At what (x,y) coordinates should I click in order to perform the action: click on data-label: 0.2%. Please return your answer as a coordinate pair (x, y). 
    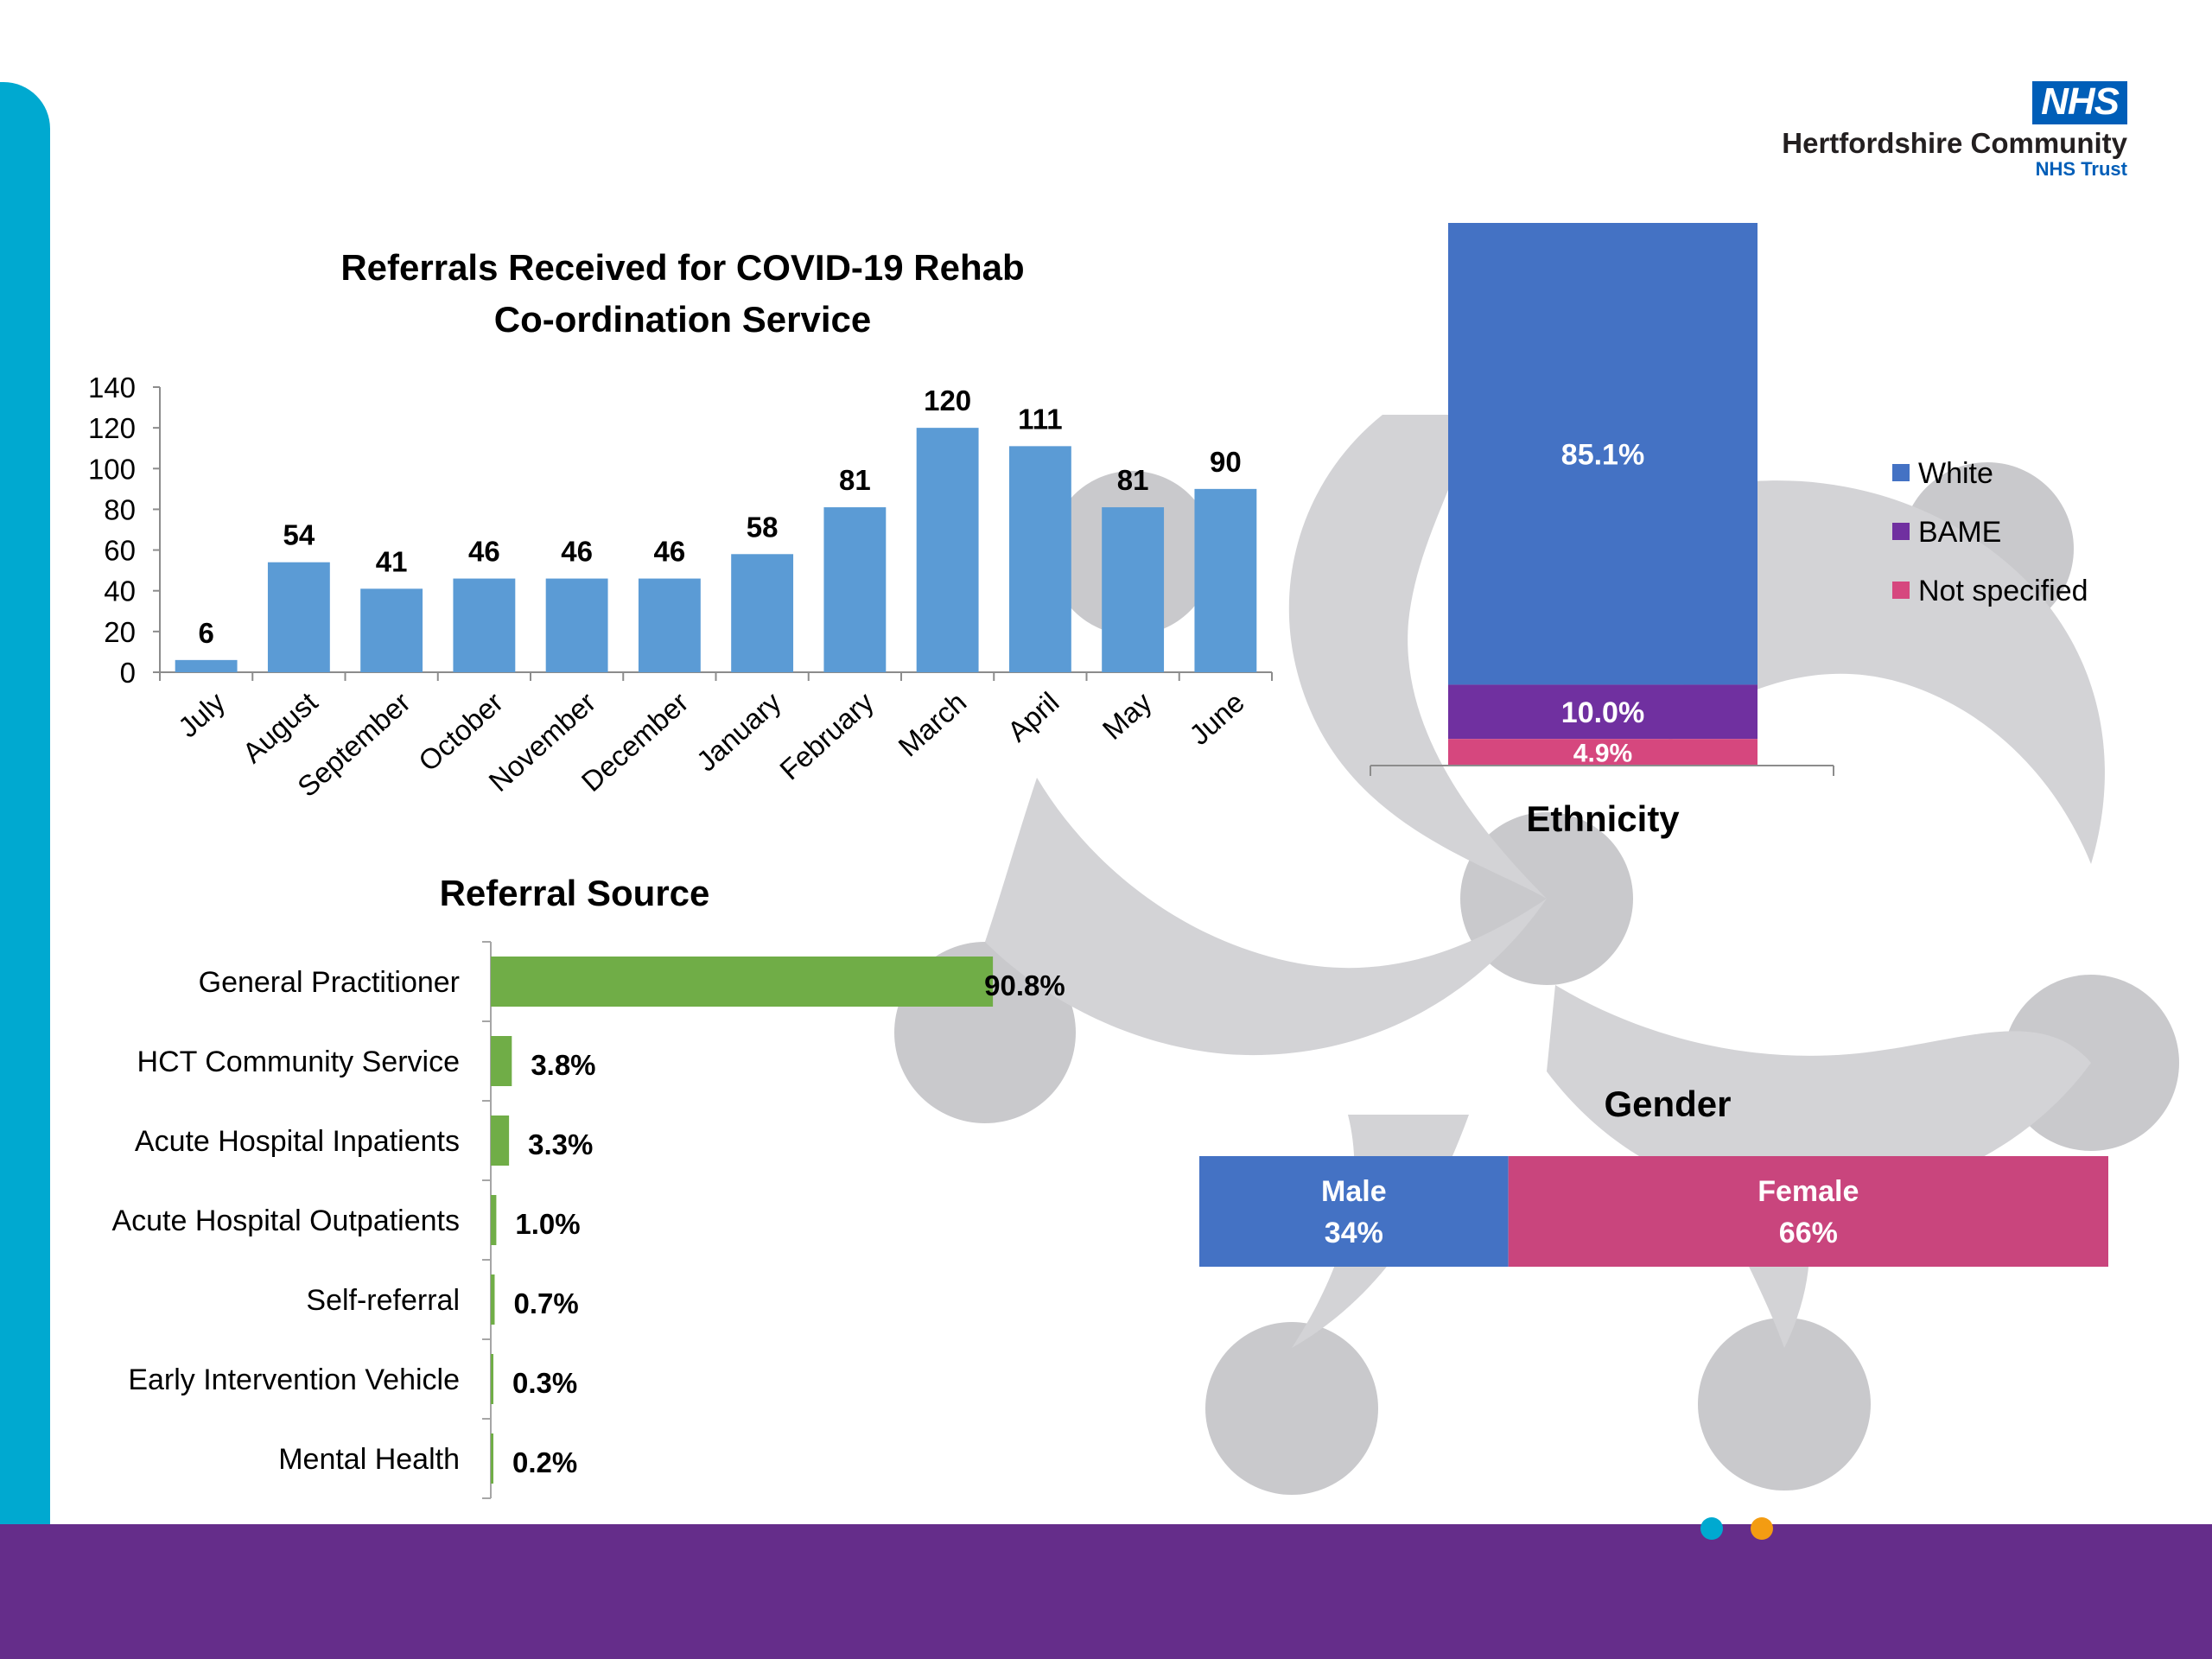
    Looking at the image, I should click on (544, 1462).